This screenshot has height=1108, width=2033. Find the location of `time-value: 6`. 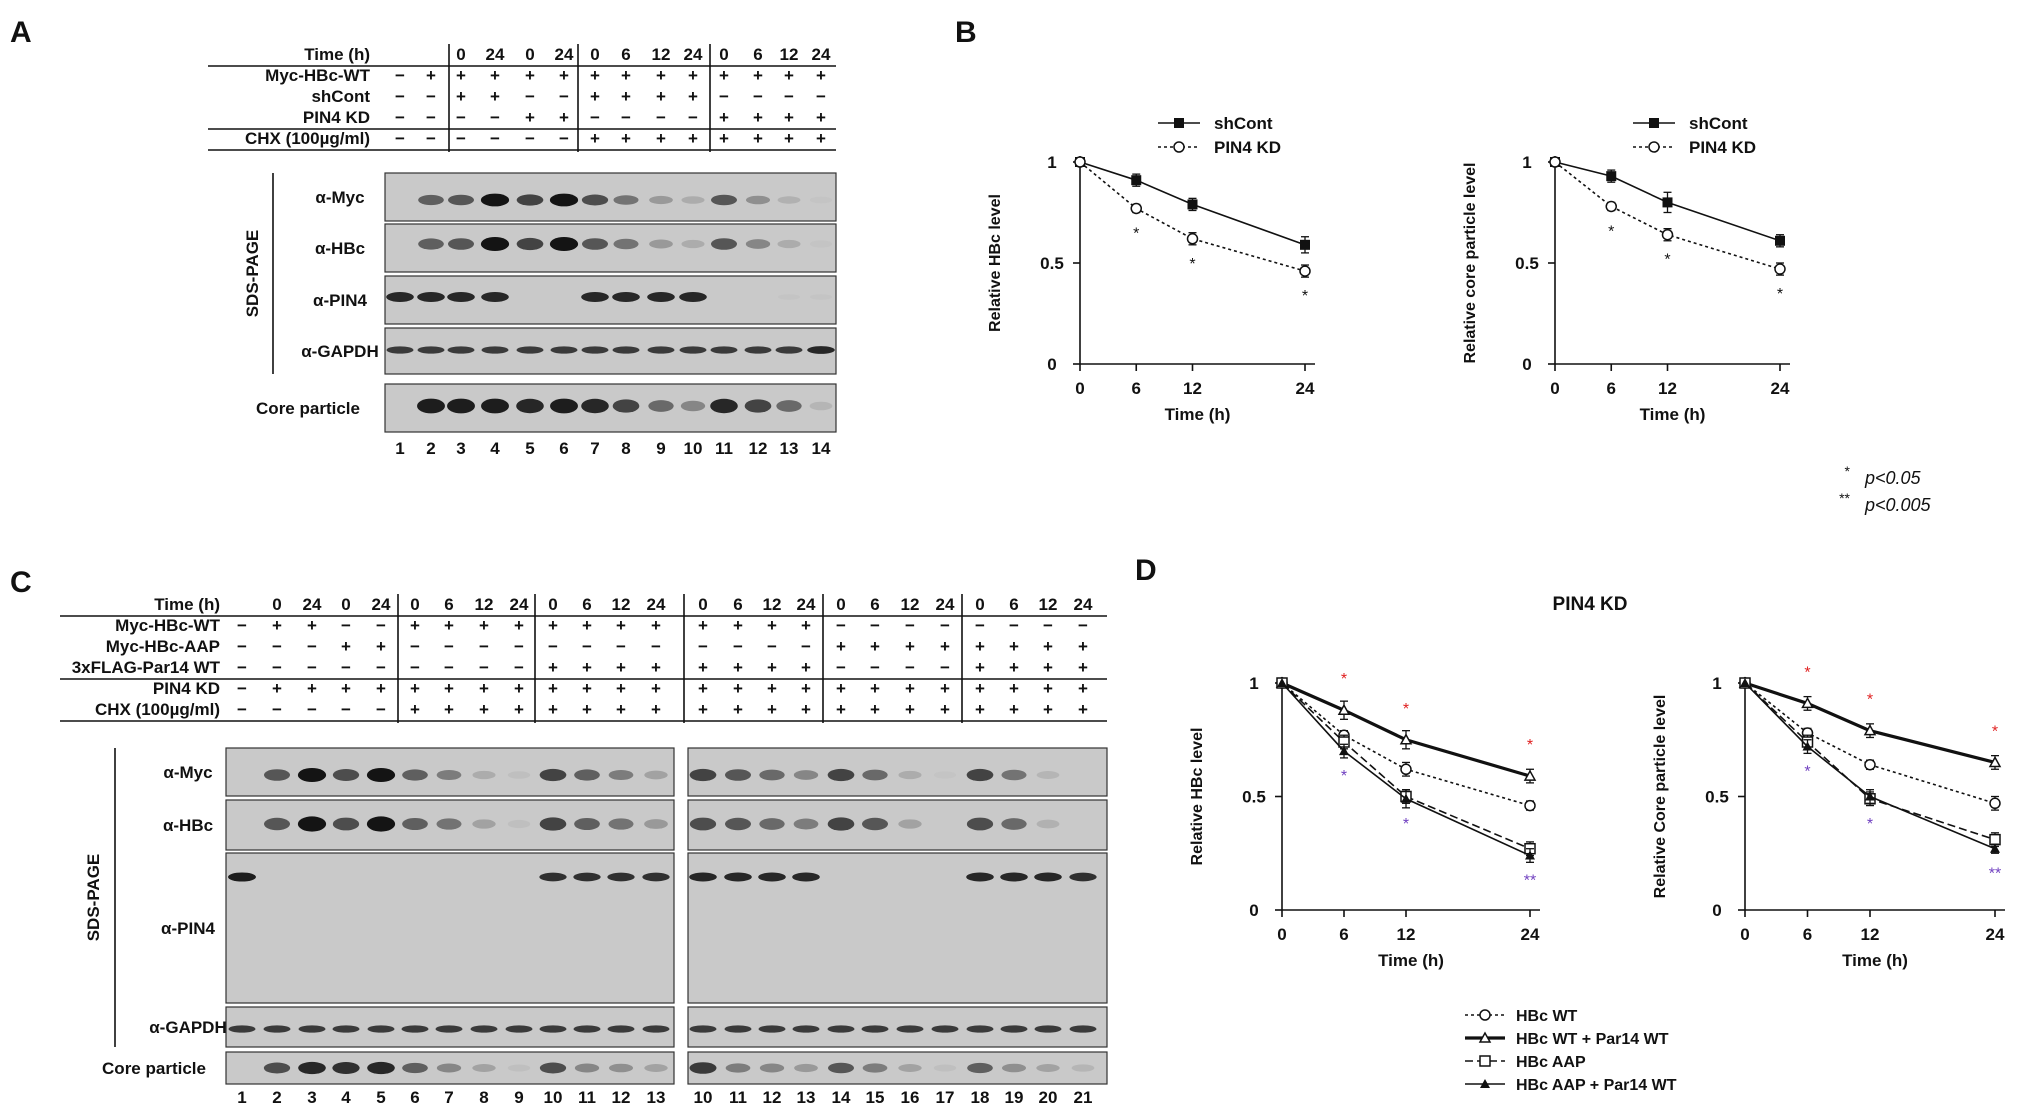

time-value: 6 is located at coordinates (586, 604).